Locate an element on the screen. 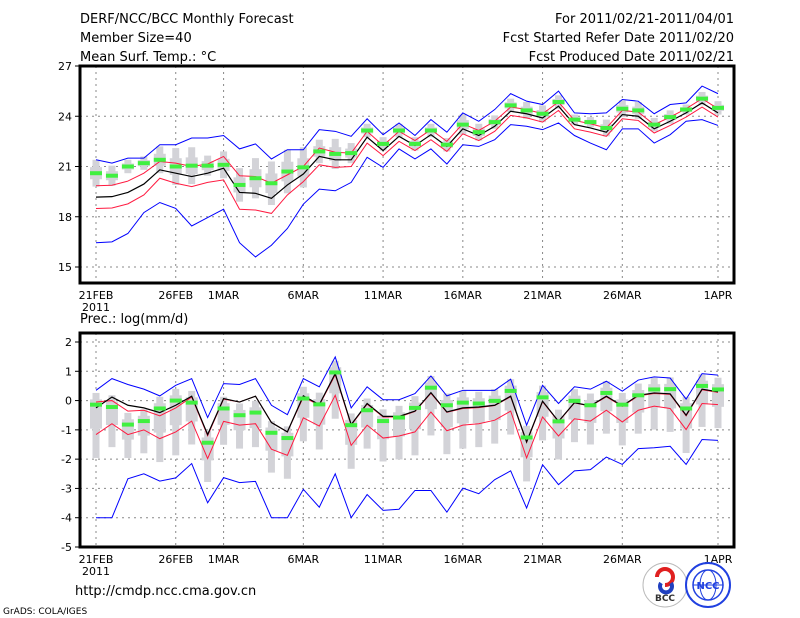 This screenshot has width=800, height=618. x-tick-label: 1APR is located at coordinates (718, 295).